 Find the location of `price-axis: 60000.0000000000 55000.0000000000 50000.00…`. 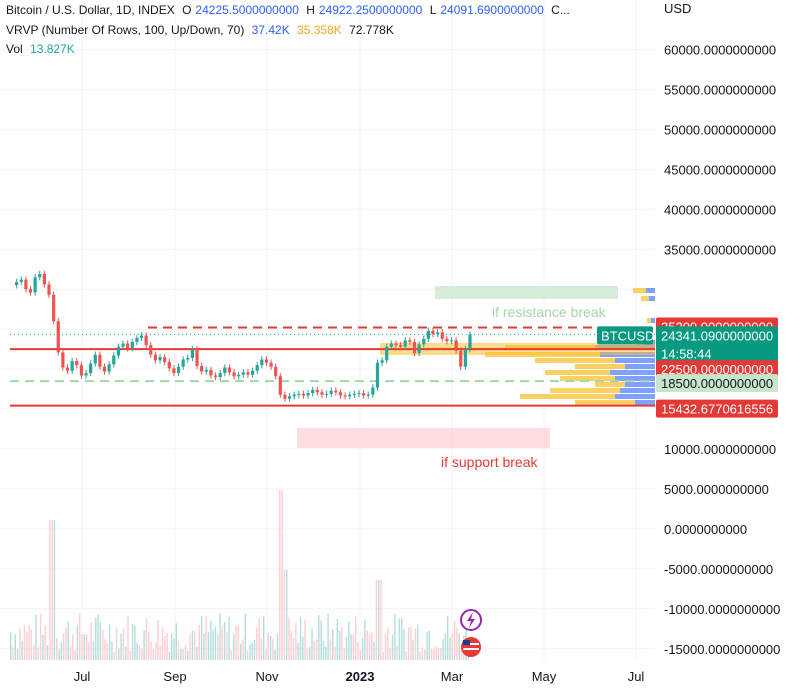

price-axis: 60000.0000000000 55000.0000000000 50000.00… is located at coordinates (722, 350).